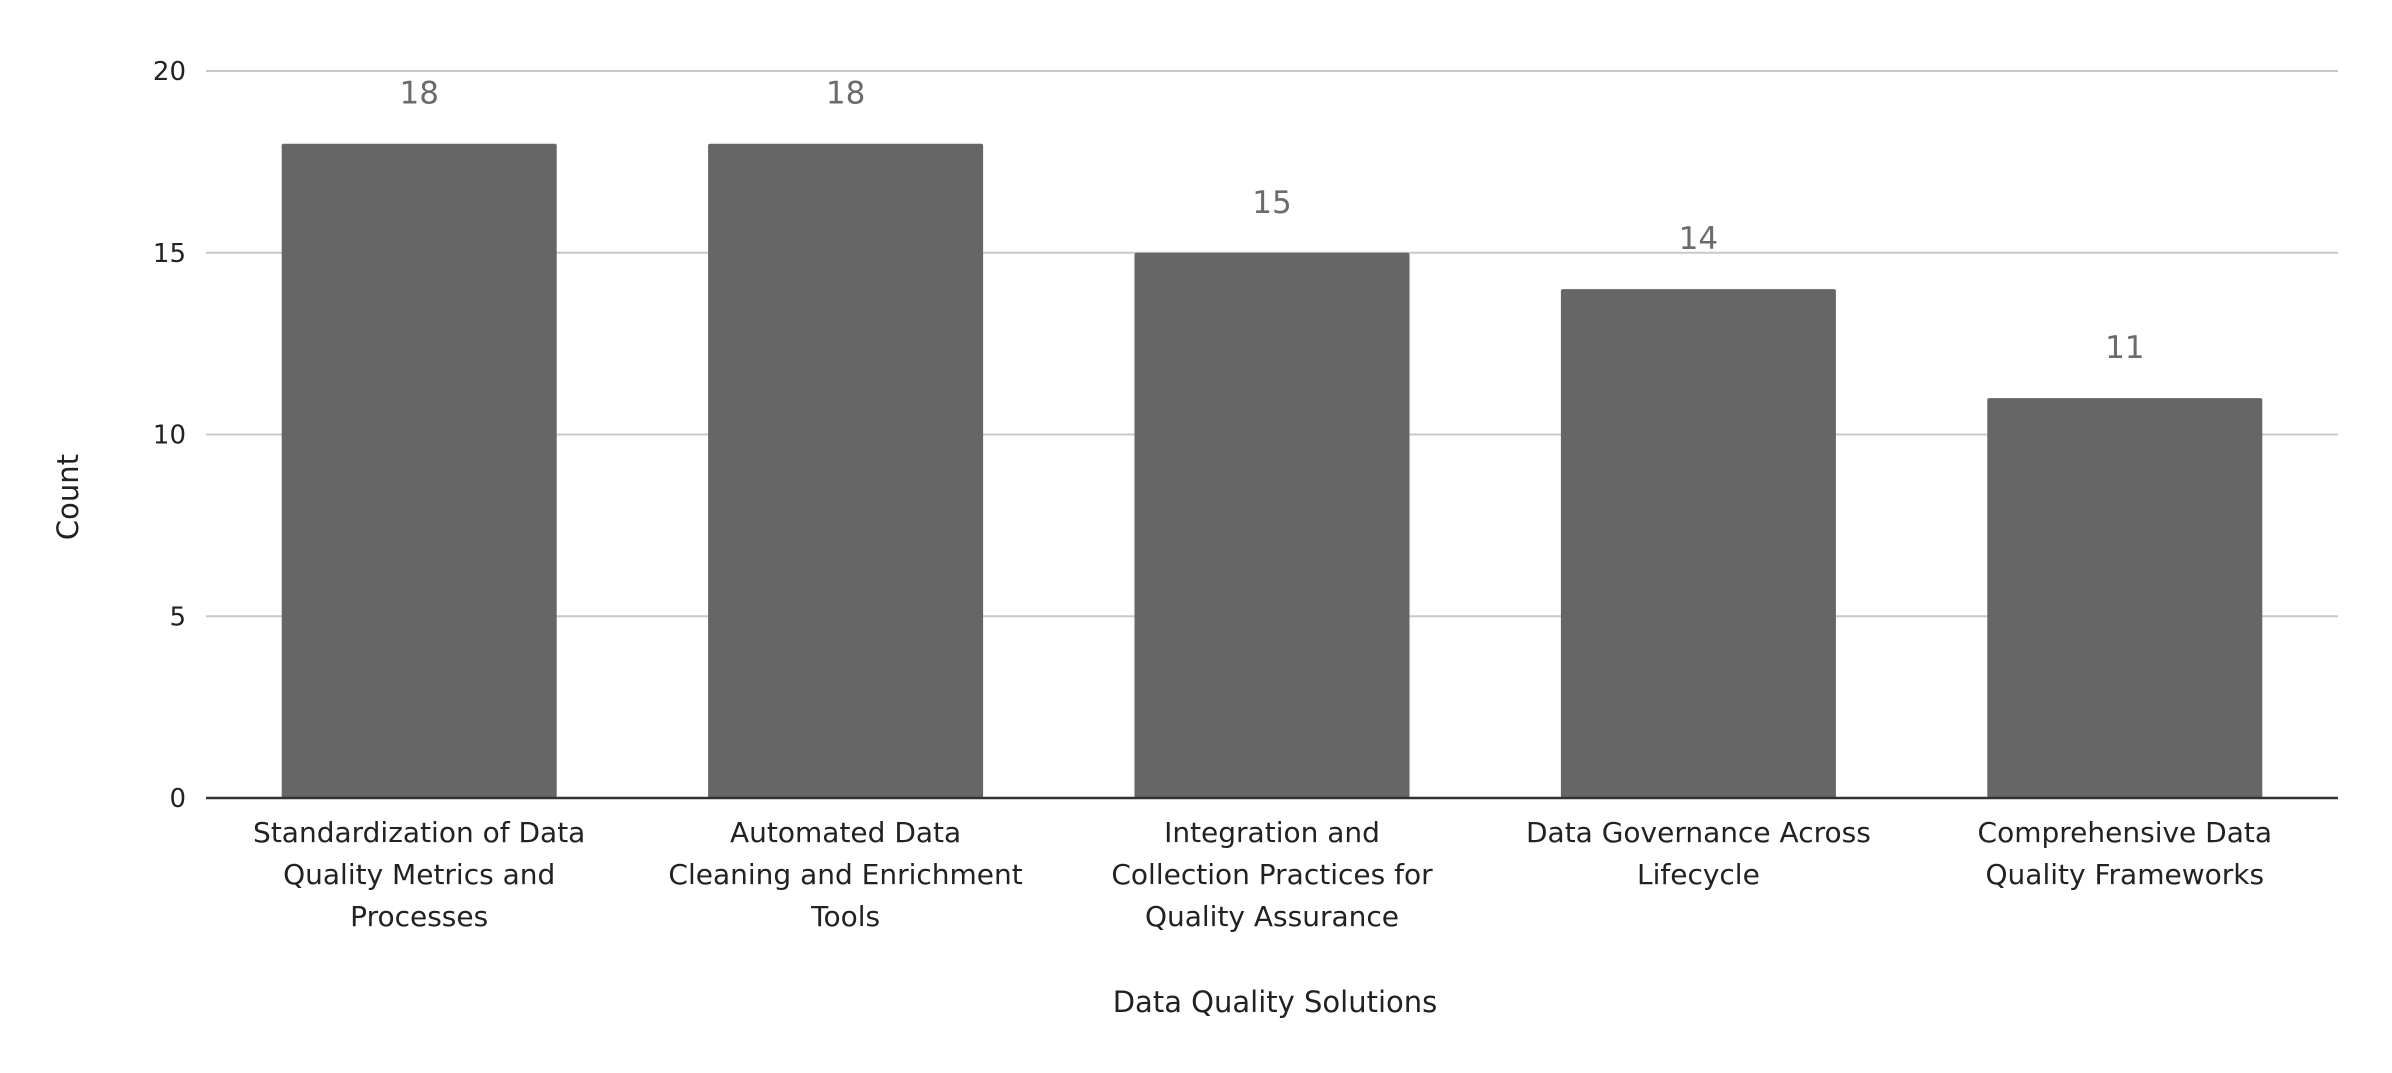 The height and width of the screenshot is (1073, 2392). What do you see at coordinates (2125, 832) in the screenshot?
I see `x-tick-label-line: Comprehensive Data` at bounding box center [2125, 832].